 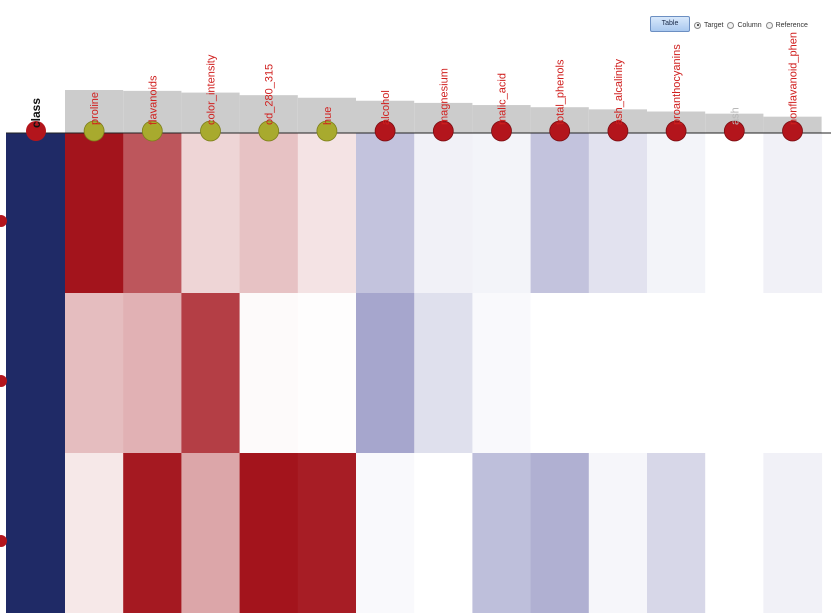 I want to click on table-button: Table, so click(x=670, y=24).